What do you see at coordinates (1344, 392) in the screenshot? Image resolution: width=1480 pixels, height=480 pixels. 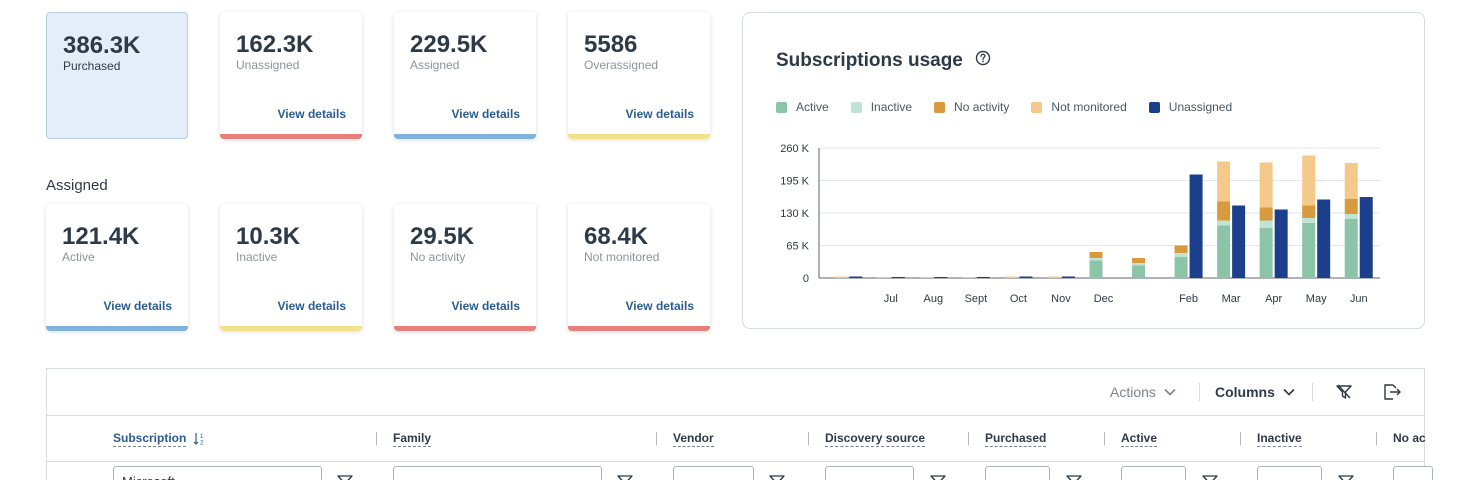 I see `filter-clear-icon` at bounding box center [1344, 392].